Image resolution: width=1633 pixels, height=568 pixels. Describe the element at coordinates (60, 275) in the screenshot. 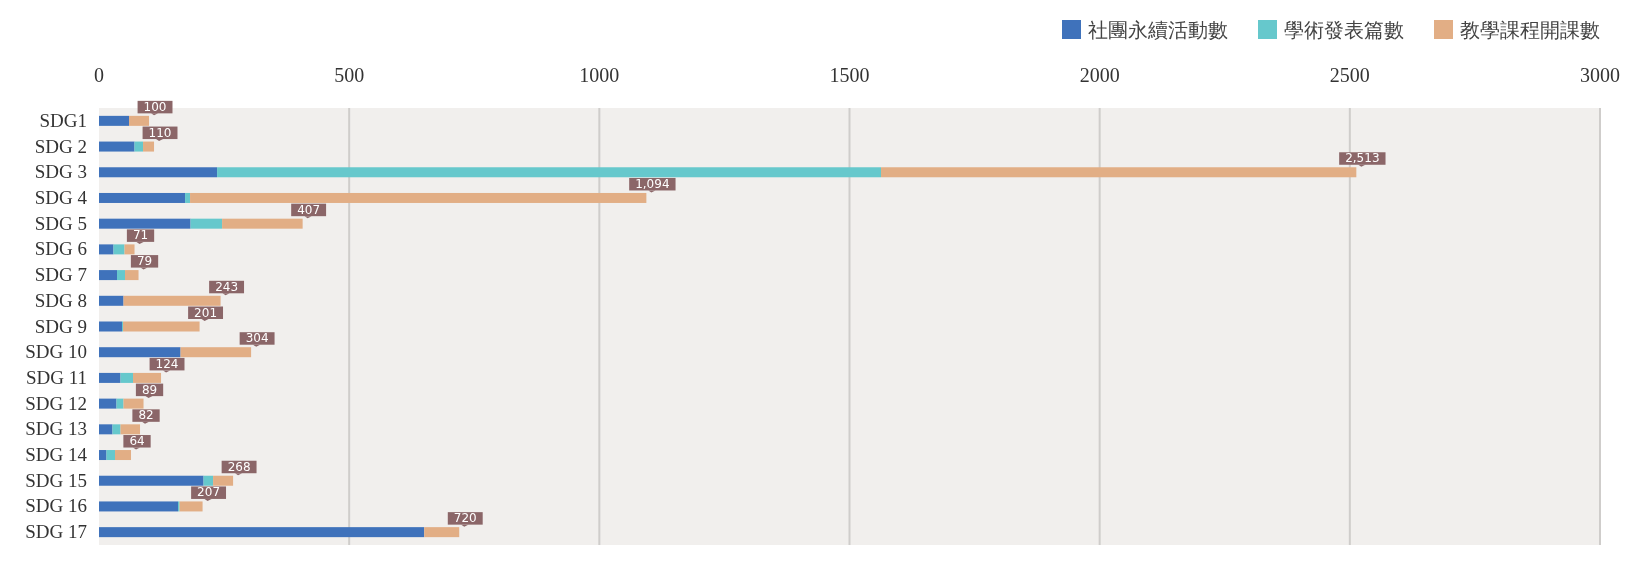

I see `y-tick-label: SDG 7` at that location.